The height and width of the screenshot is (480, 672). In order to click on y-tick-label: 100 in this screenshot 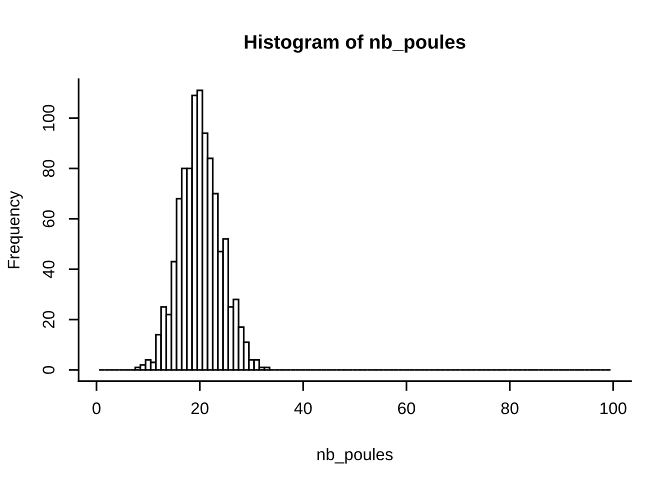, I will do `click(48, 117)`.